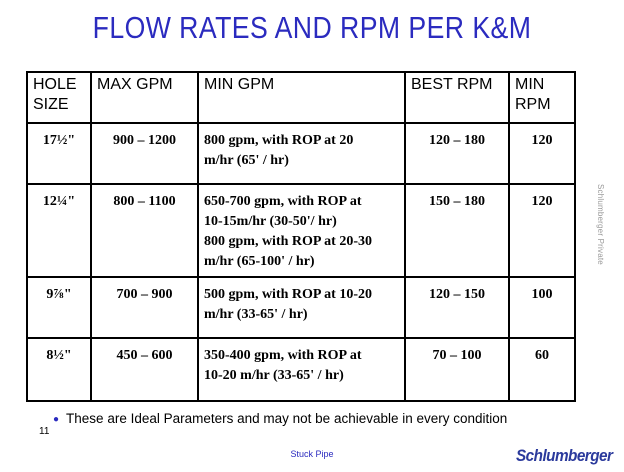 The width and height of the screenshot is (624, 472). What do you see at coordinates (312, 454) in the screenshot?
I see `footer-text: Stuck Pipe` at bounding box center [312, 454].